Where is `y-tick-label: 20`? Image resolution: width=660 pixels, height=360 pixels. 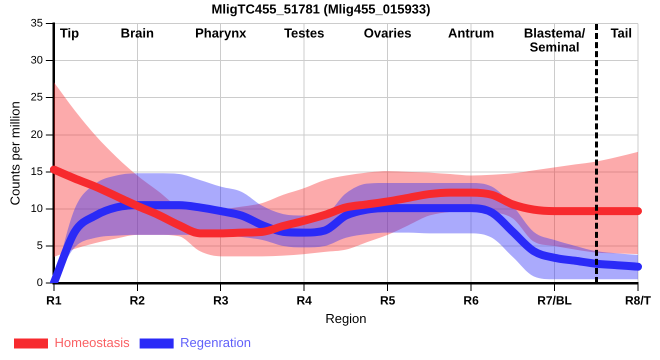
y-tick-label: 20 is located at coordinates (36, 134).